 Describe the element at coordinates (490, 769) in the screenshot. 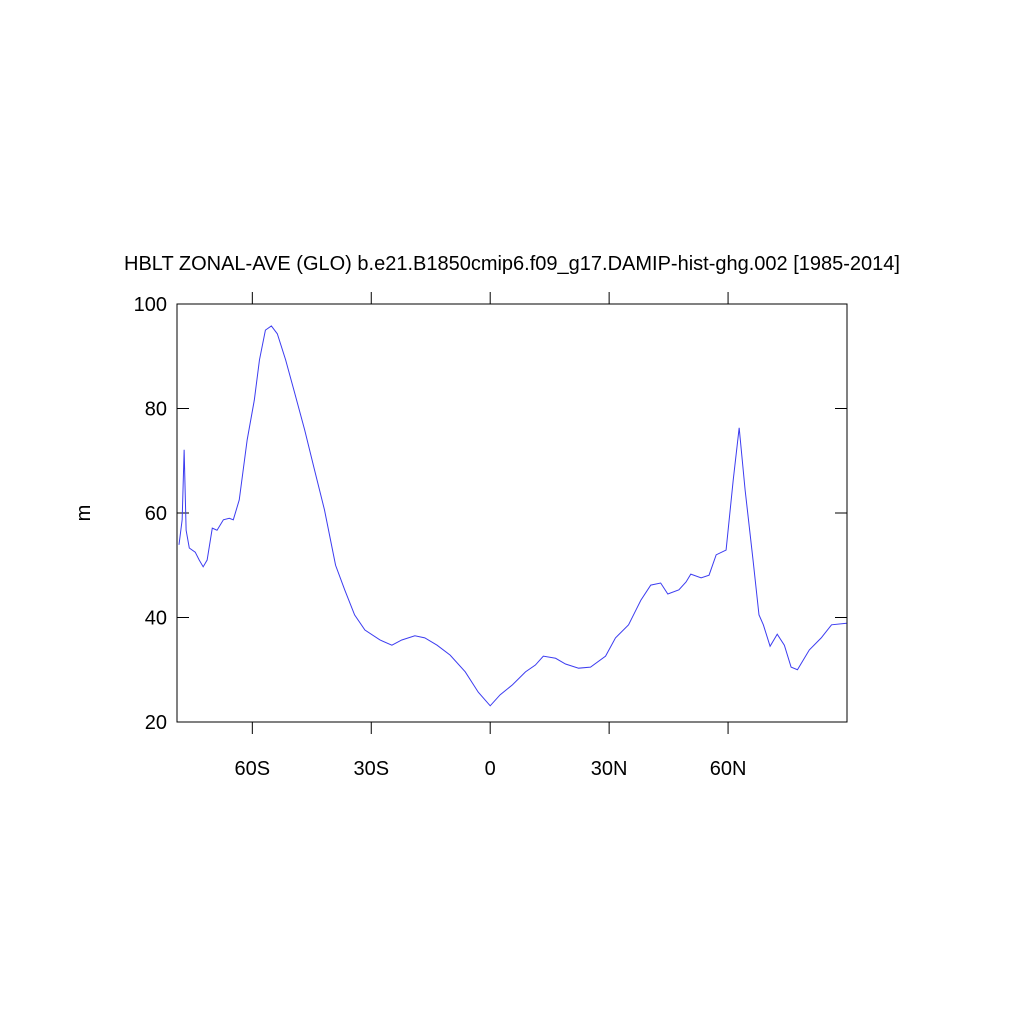

I see `x-tick-label: 0` at that location.